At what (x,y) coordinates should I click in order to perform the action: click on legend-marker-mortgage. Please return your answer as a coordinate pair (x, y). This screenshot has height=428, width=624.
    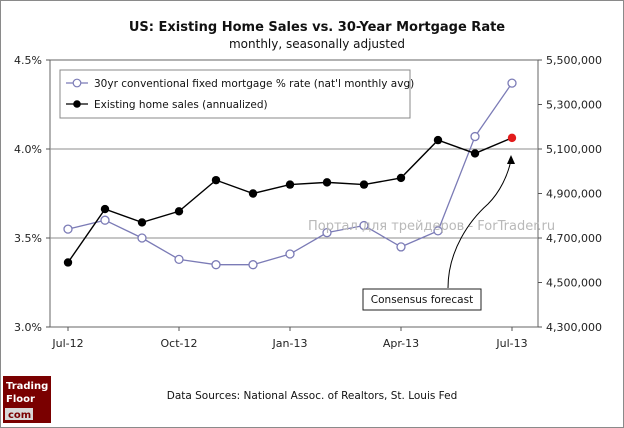
    Looking at the image, I should click on (77, 83).